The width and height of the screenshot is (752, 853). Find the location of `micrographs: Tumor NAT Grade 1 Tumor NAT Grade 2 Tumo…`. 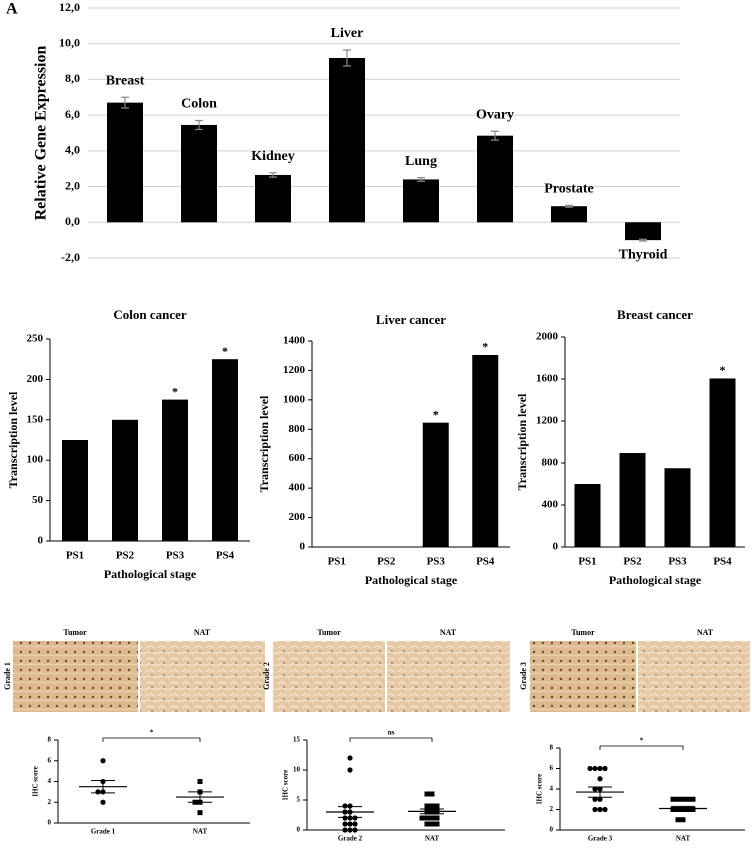

micrographs: Tumor NAT Grade 1 Tumor NAT Grade 2 Tumo… is located at coordinates (376, 670).